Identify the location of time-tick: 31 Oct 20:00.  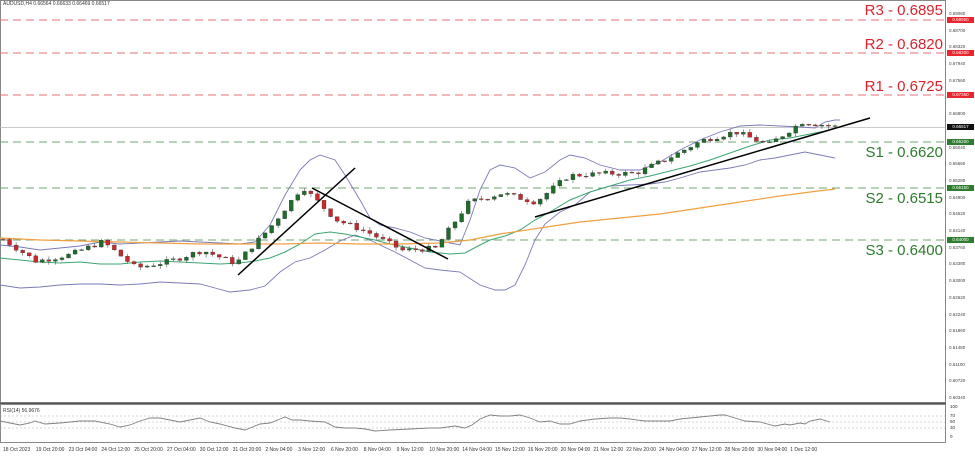
(247, 450).